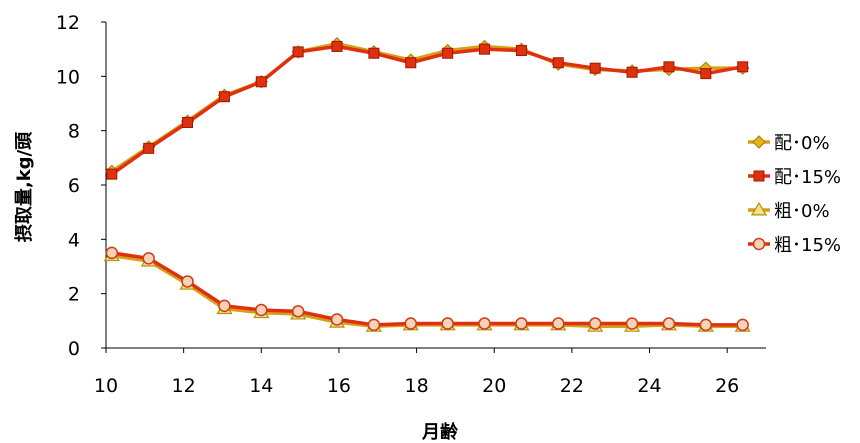 The image size is (860, 443). I want to click on legend: 配･0% 配･15% 粗･0% 粗･15%, so click(794, 194).